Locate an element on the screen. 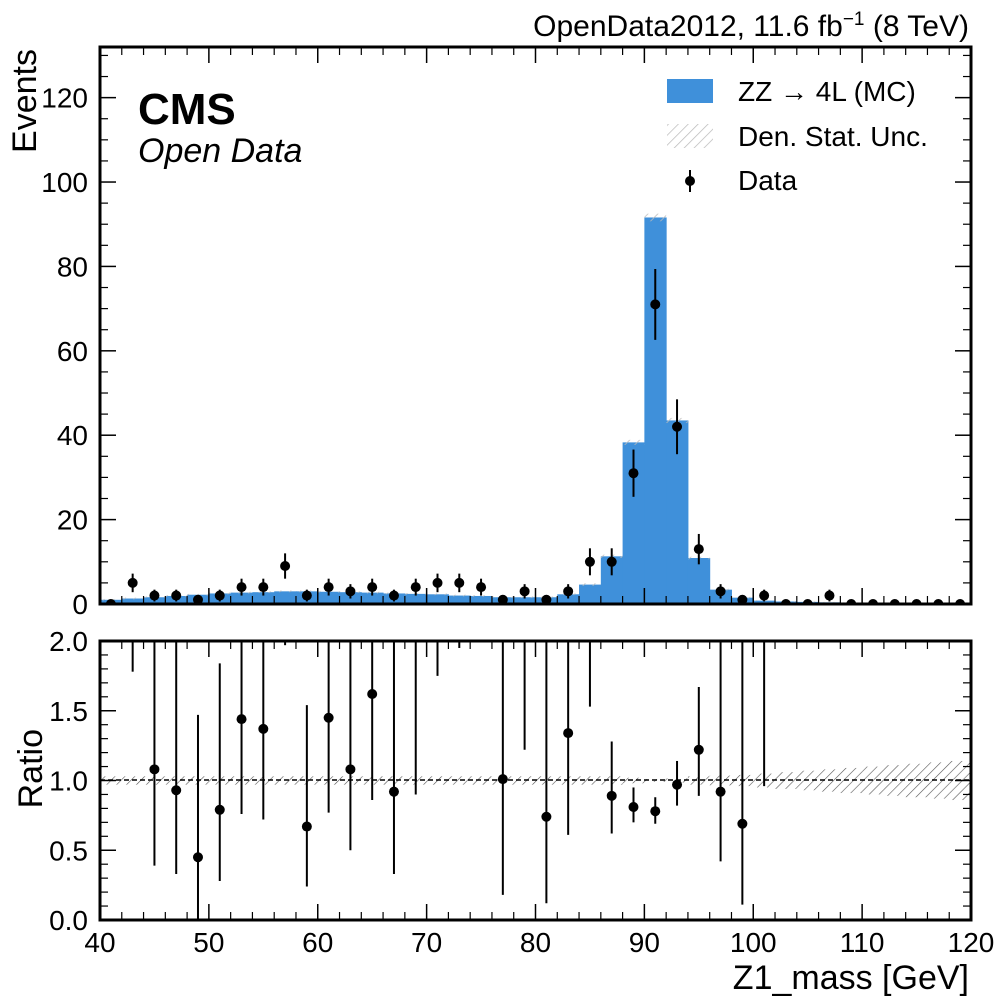  luminosity-header-main: OpenData2012, 11.6 fb is located at coordinates (688, 26).